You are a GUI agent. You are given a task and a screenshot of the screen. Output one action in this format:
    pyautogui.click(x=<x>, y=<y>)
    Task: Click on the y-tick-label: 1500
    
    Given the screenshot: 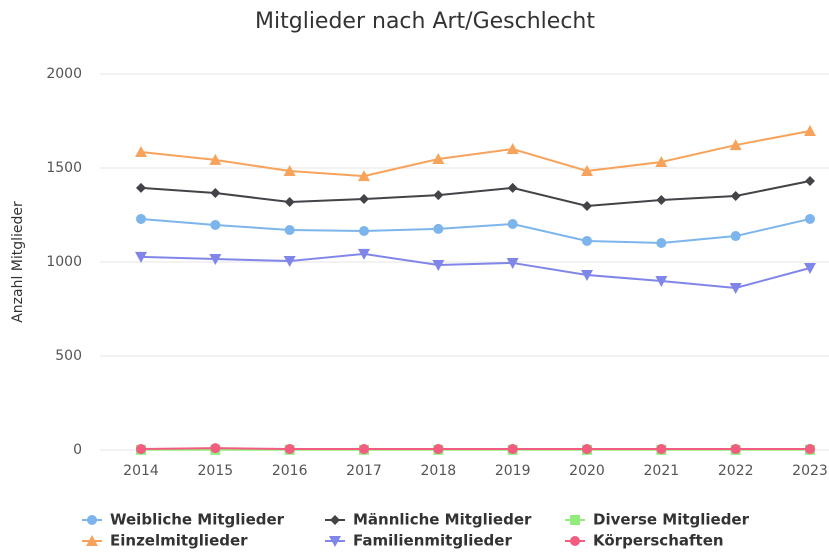 What is the action you would take?
    pyautogui.click(x=64, y=168)
    